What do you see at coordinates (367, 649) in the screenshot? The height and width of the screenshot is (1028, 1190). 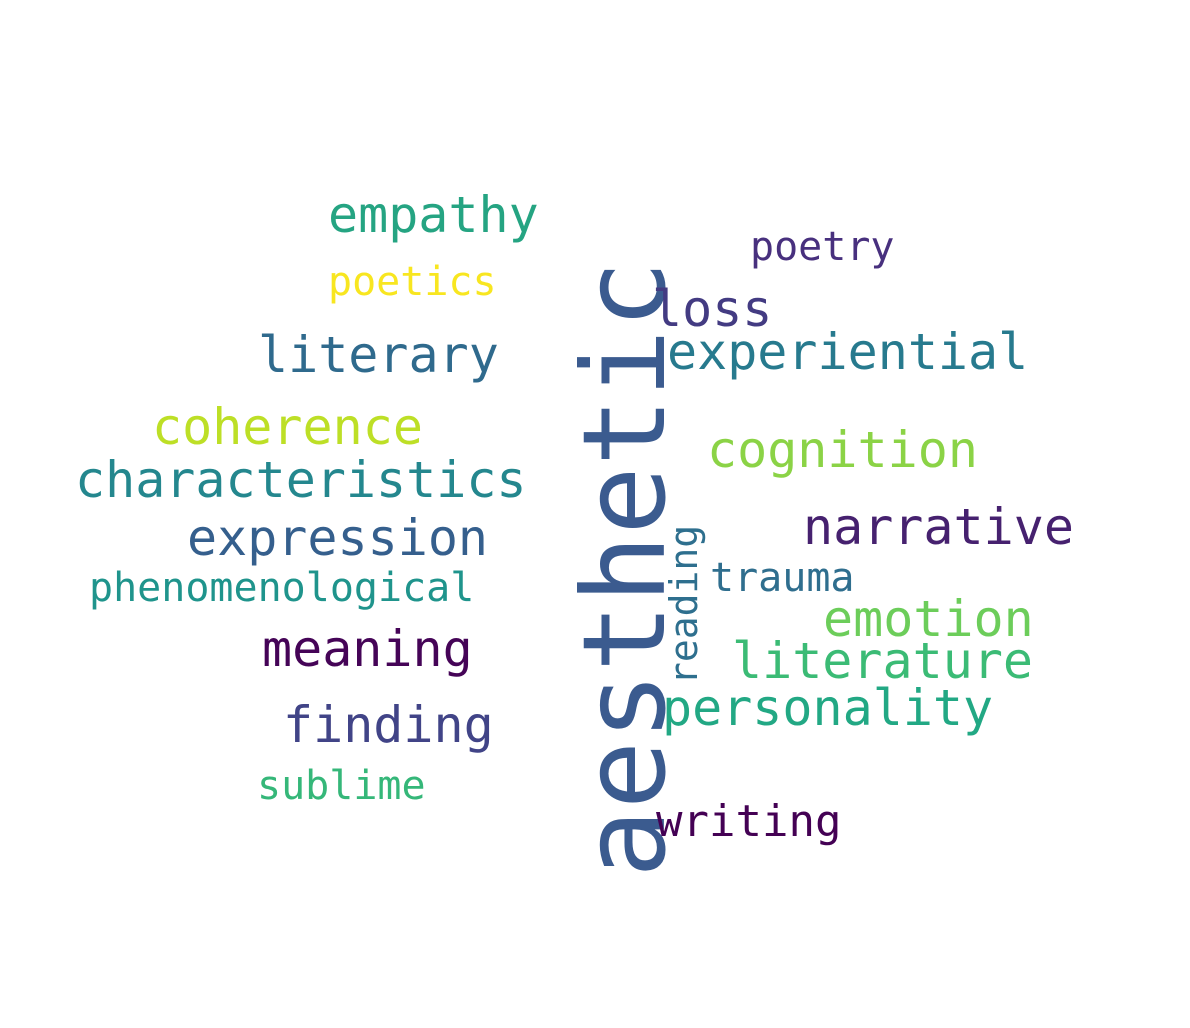 I see `word-meaning: meaning` at bounding box center [367, 649].